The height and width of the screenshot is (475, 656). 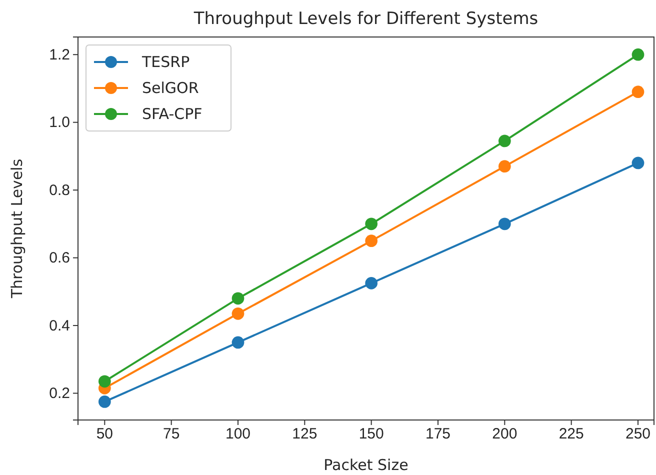 What do you see at coordinates (59, 123) in the screenshot?
I see `y-tick-label: 1.0` at bounding box center [59, 123].